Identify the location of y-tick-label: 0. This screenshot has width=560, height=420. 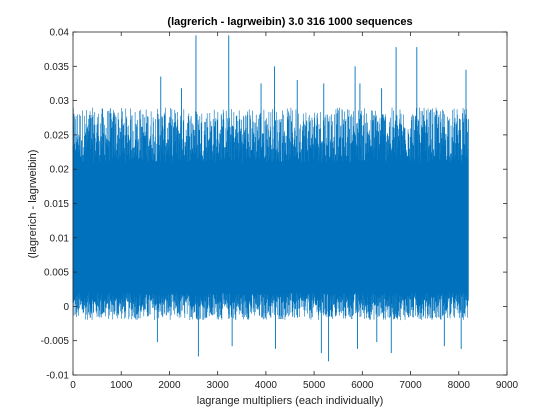
(66, 307).